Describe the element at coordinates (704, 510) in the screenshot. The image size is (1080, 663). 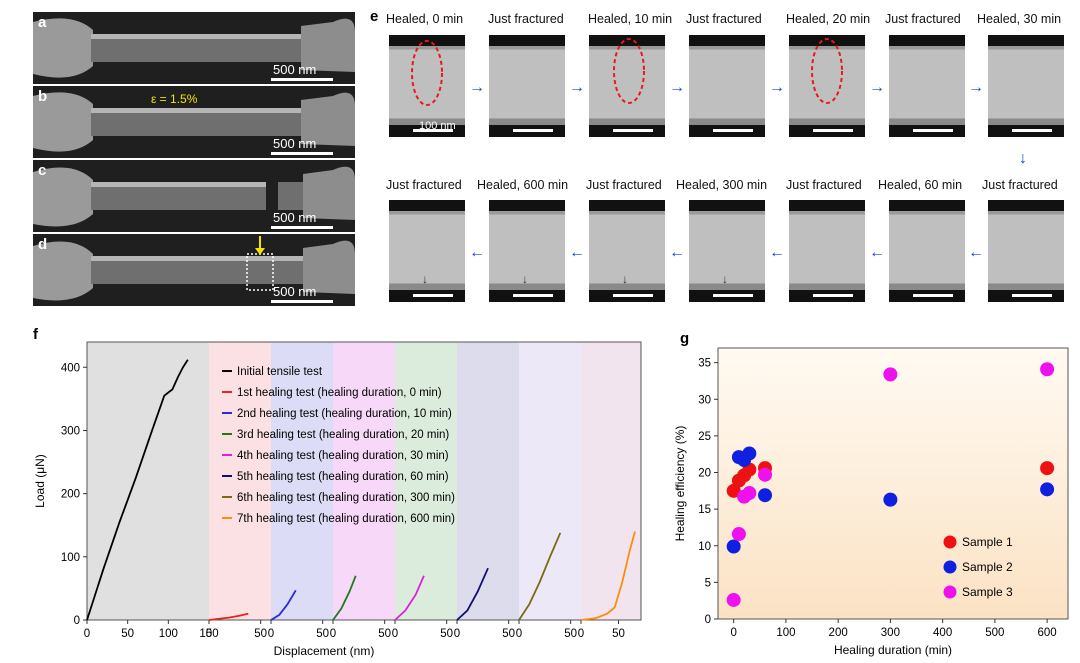
I see `y-tick-label: 15` at that location.